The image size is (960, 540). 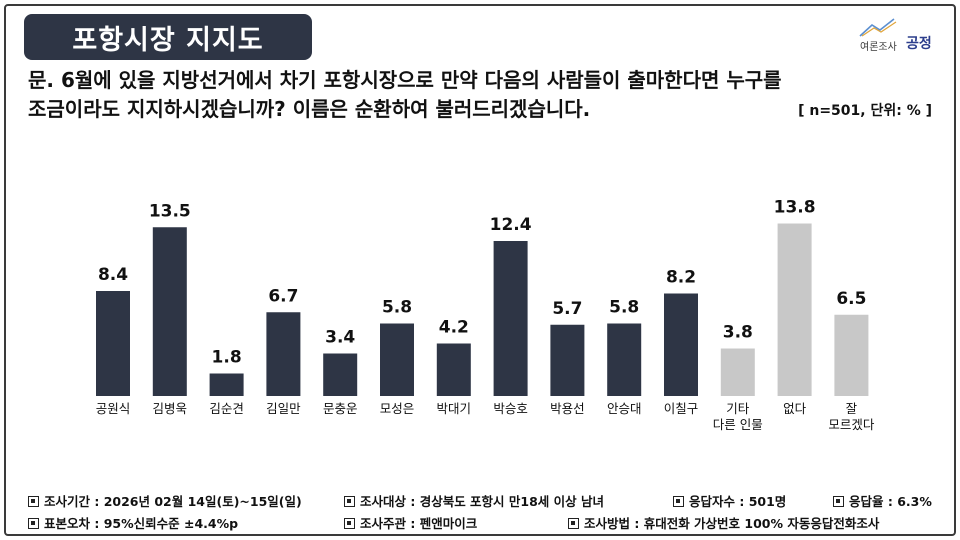 What do you see at coordinates (738, 424) in the screenshot?
I see `category-label: 다른 인물` at bounding box center [738, 424].